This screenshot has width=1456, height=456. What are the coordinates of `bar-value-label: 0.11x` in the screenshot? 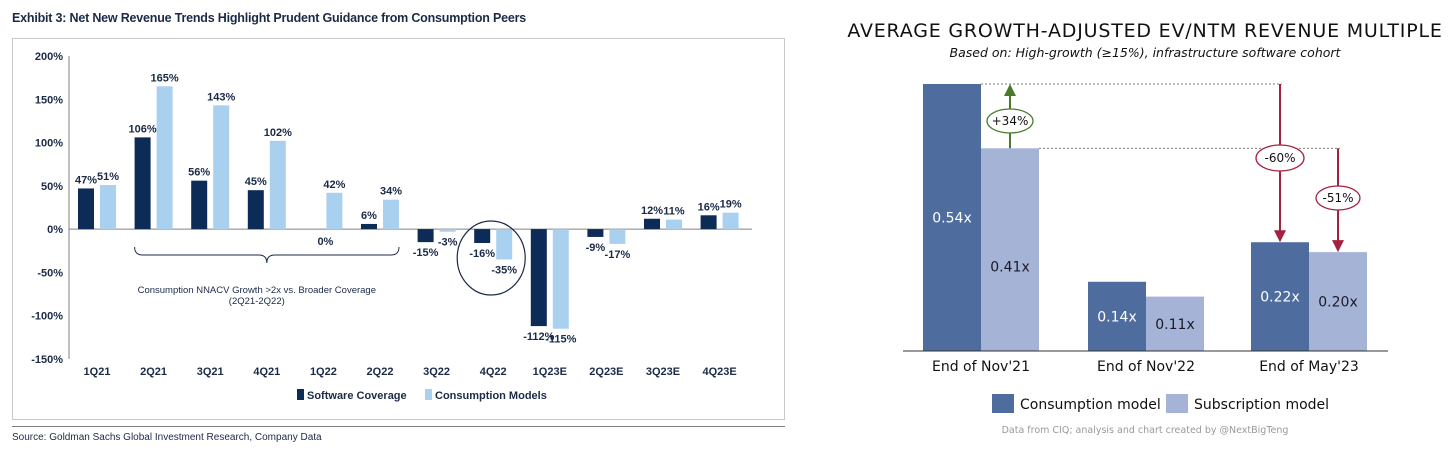 It's located at (1174, 325).